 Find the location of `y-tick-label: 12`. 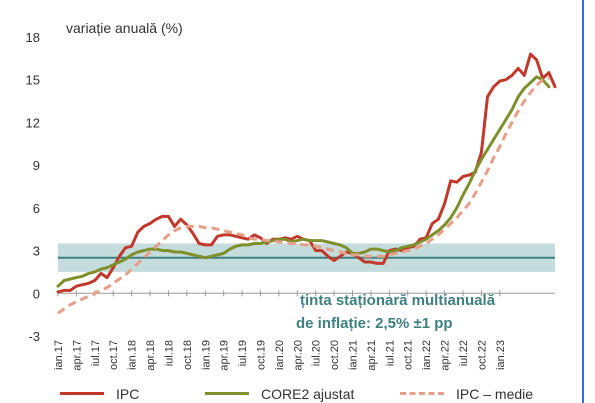

y-tick-label: 12 is located at coordinates (33, 122).